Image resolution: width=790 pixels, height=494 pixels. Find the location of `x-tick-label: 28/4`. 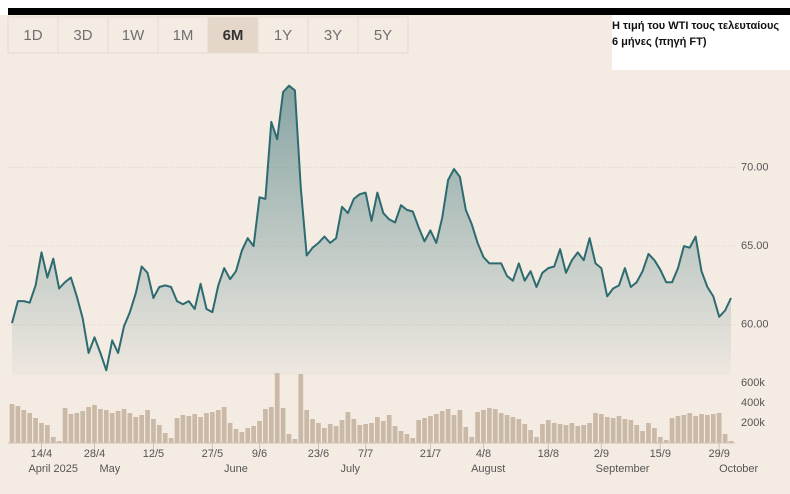

x-tick-label: 28/4 is located at coordinates (94, 454).